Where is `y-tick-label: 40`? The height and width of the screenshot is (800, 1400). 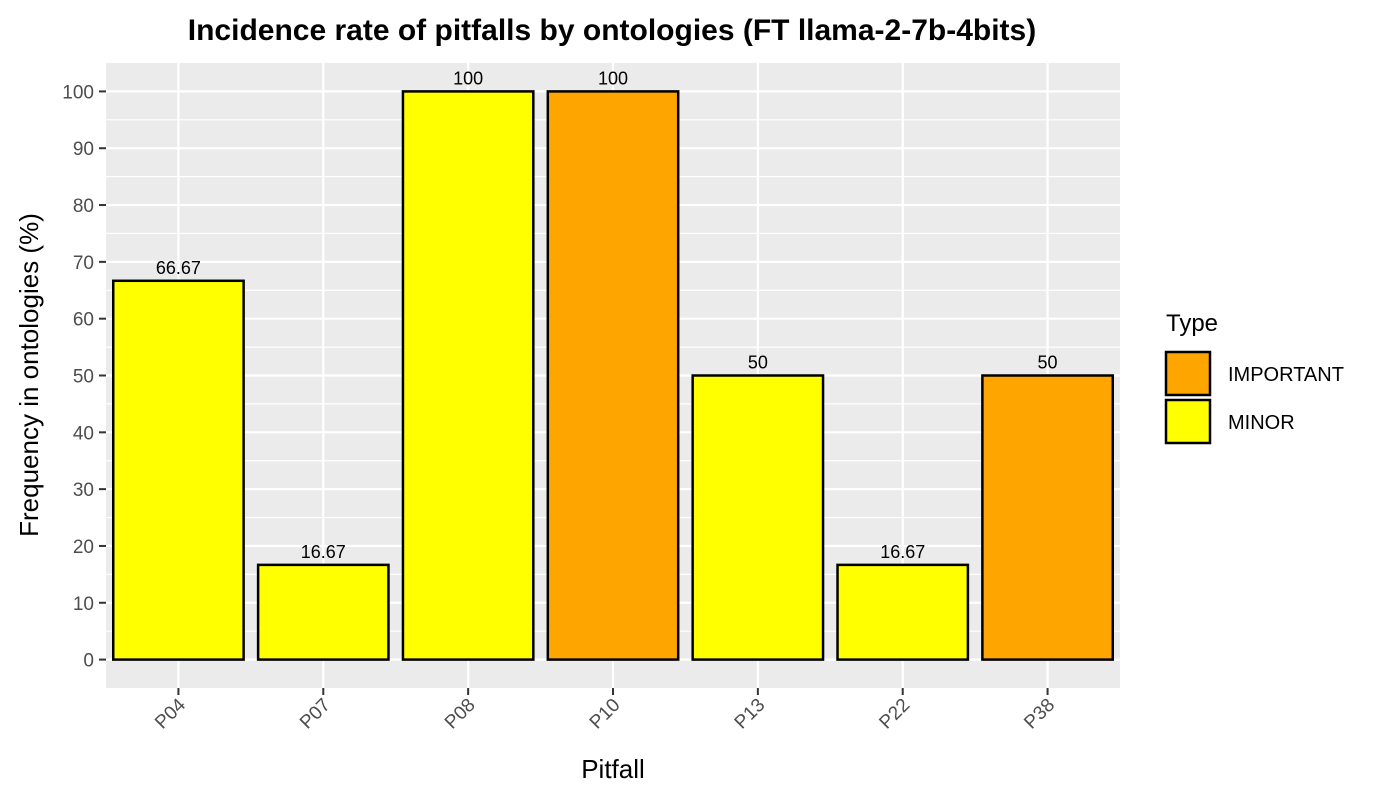
y-tick-label: 40 is located at coordinates (83, 433).